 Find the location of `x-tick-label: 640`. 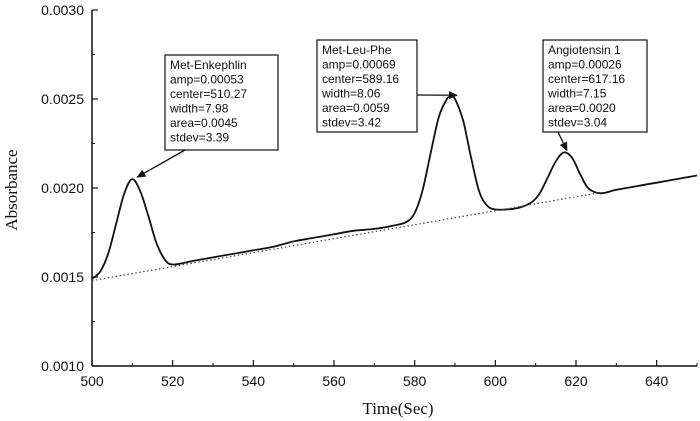

x-tick-label: 640 is located at coordinates (657, 381).